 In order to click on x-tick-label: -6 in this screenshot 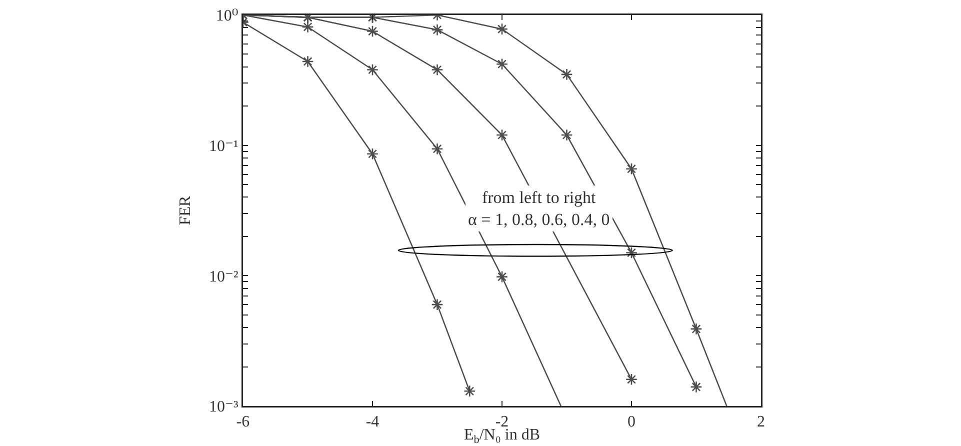, I will do `click(243, 422)`.